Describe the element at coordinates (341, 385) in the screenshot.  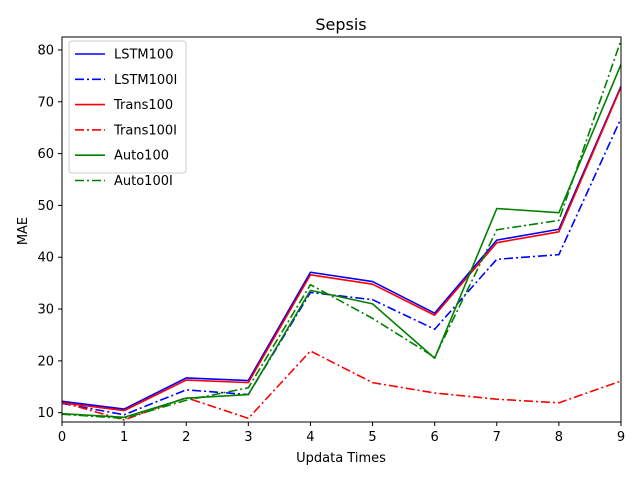
I see `series-line-trans100i` at that location.